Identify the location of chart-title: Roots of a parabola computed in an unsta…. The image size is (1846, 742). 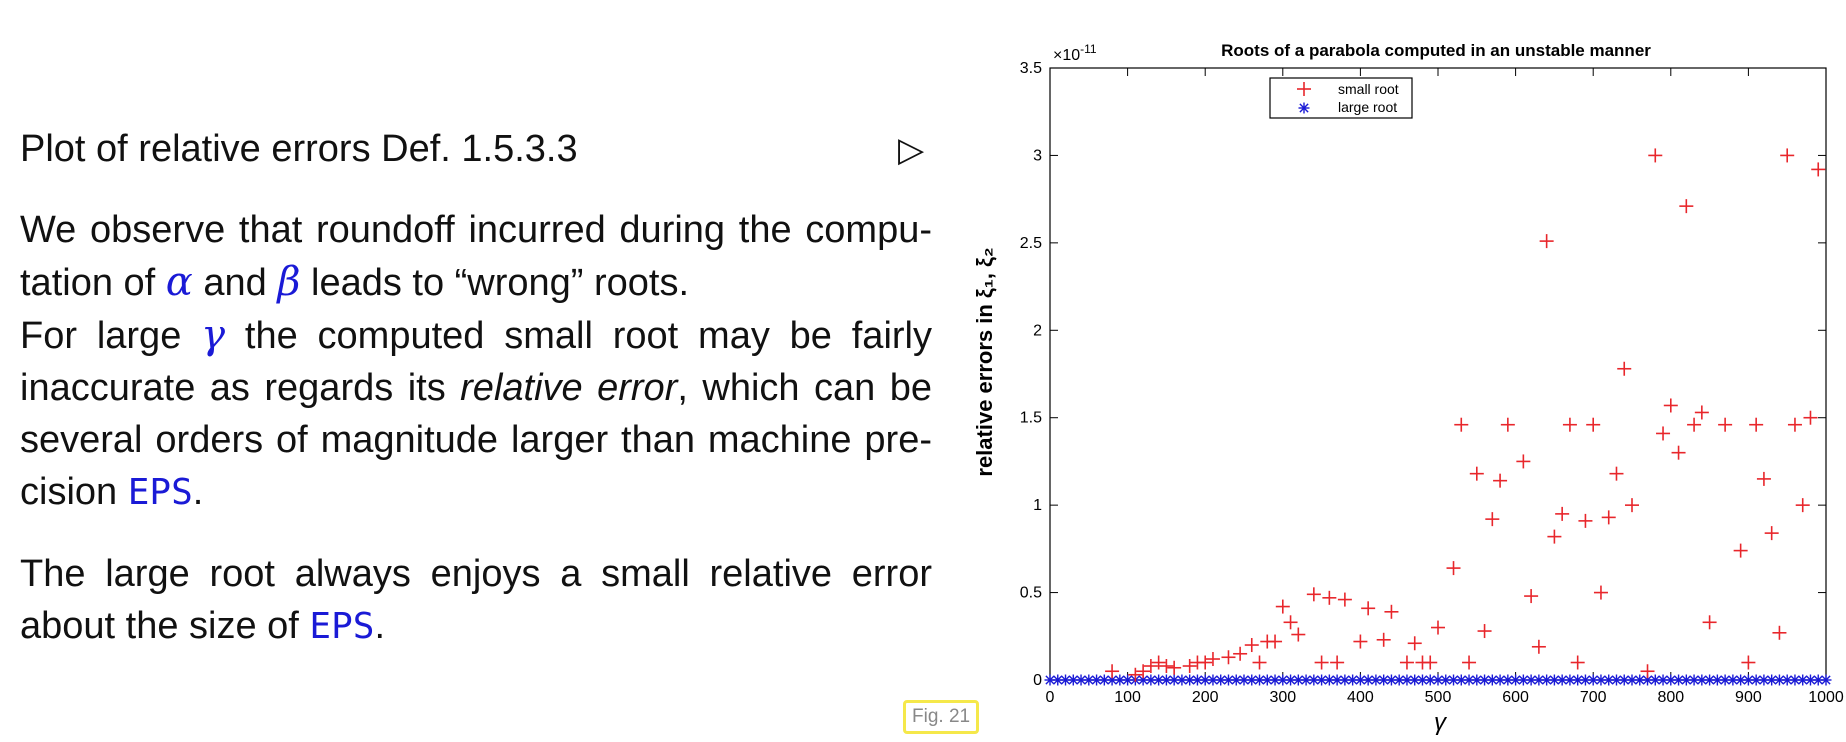
(1436, 50).